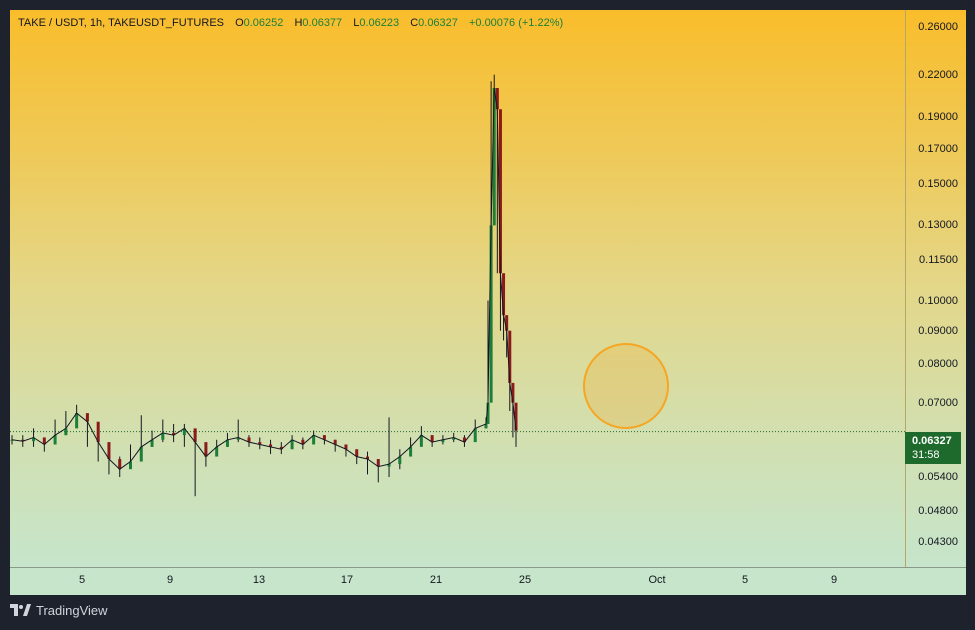 Image resolution: width=975 pixels, height=630 pixels. I want to click on x-tick-label: 21, so click(436, 580).